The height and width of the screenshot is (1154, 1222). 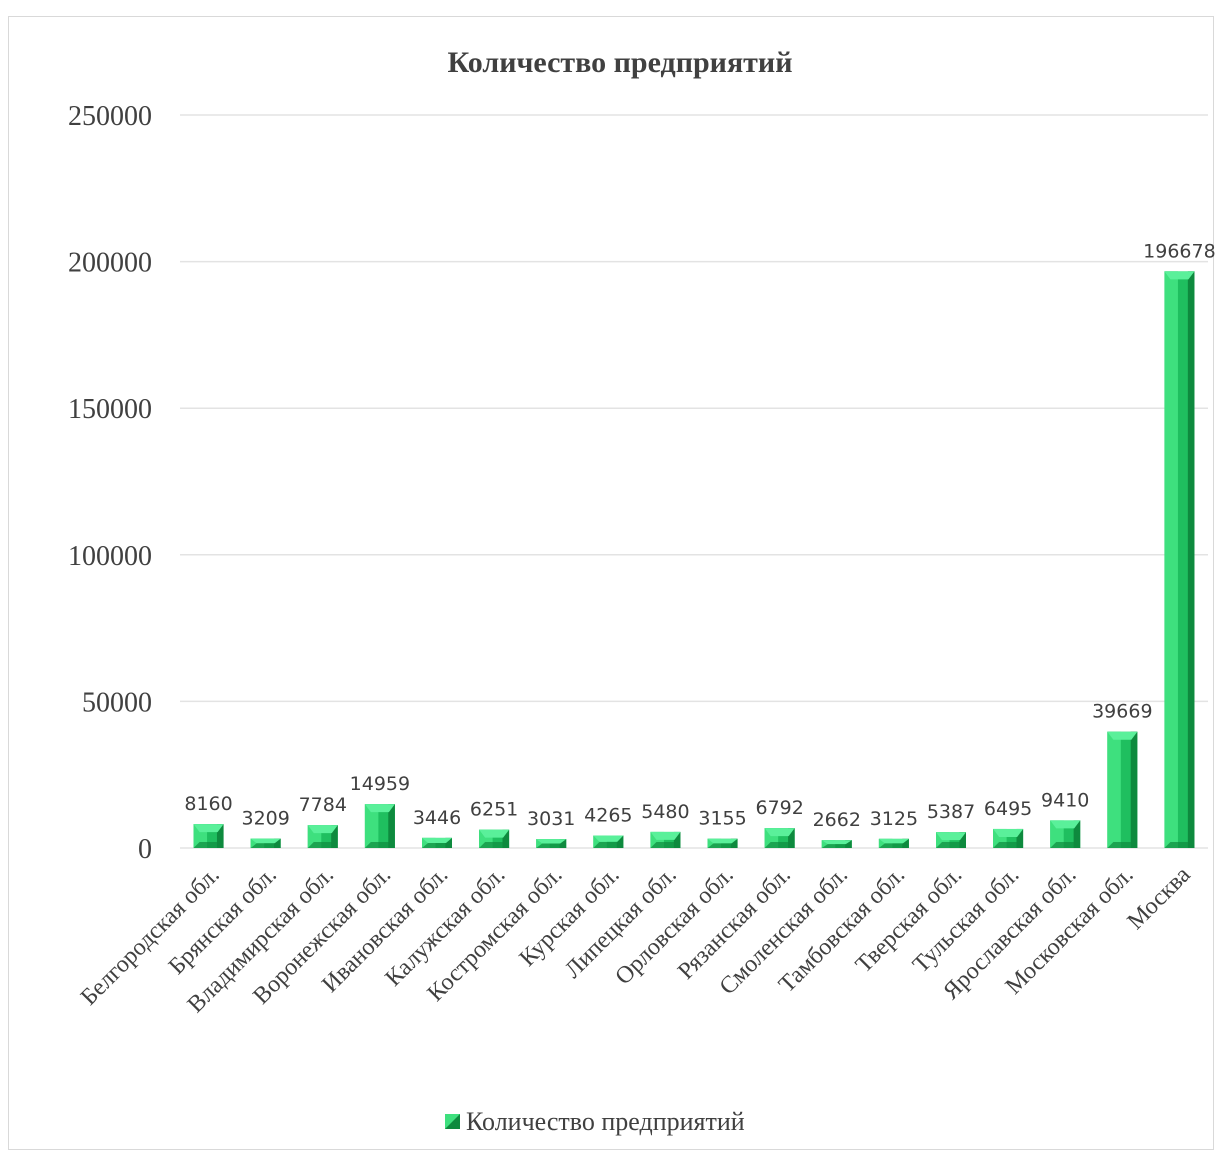 What do you see at coordinates (620, 62) in the screenshot?
I see `chart-title: Количество предприятий` at bounding box center [620, 62].